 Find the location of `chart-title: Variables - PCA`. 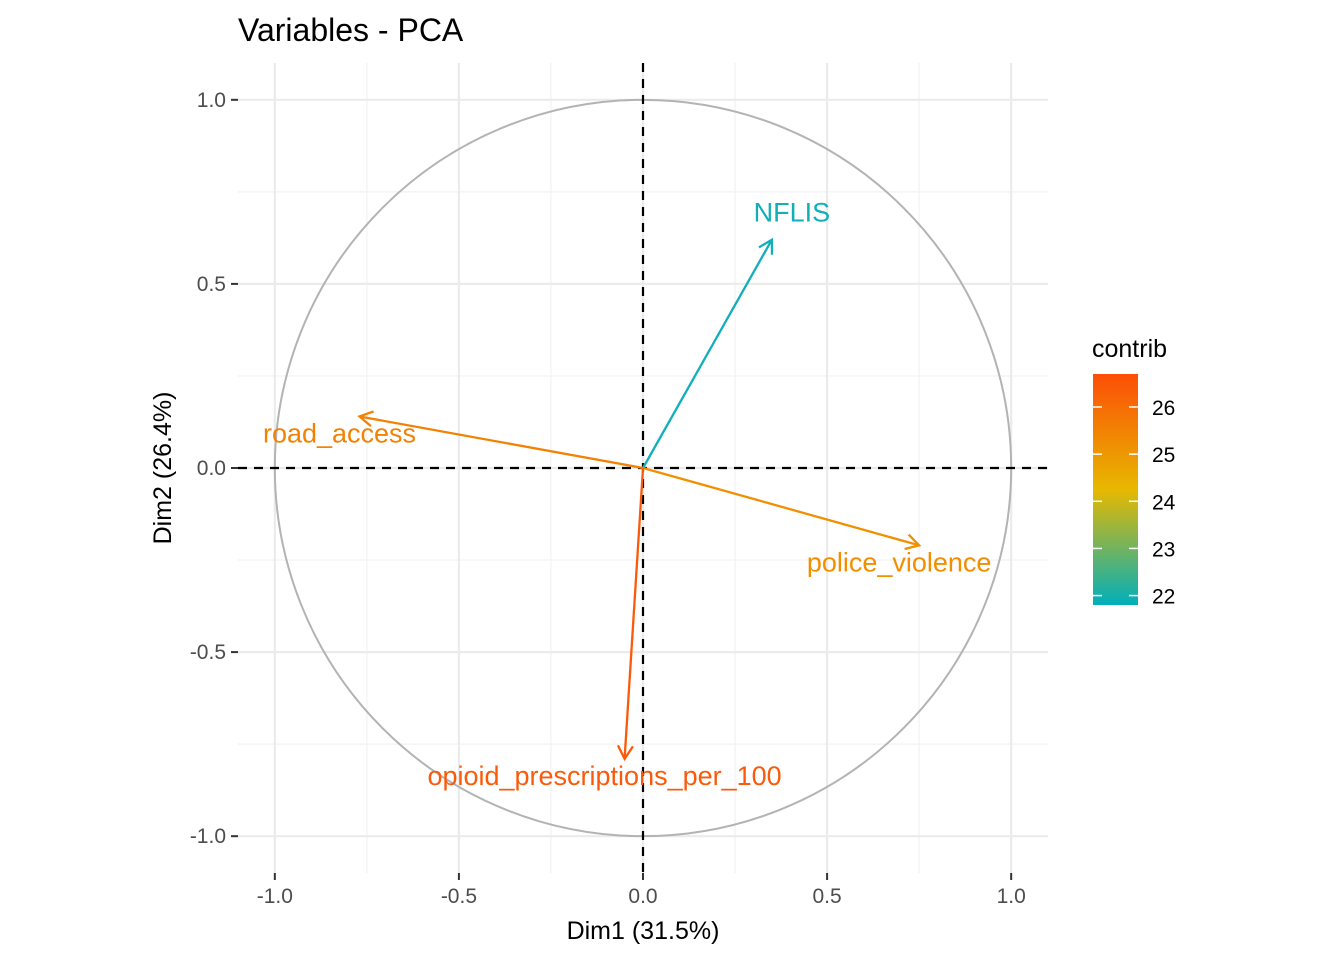

chart-title: Variables - PCA is located at coordinates (351, 30).